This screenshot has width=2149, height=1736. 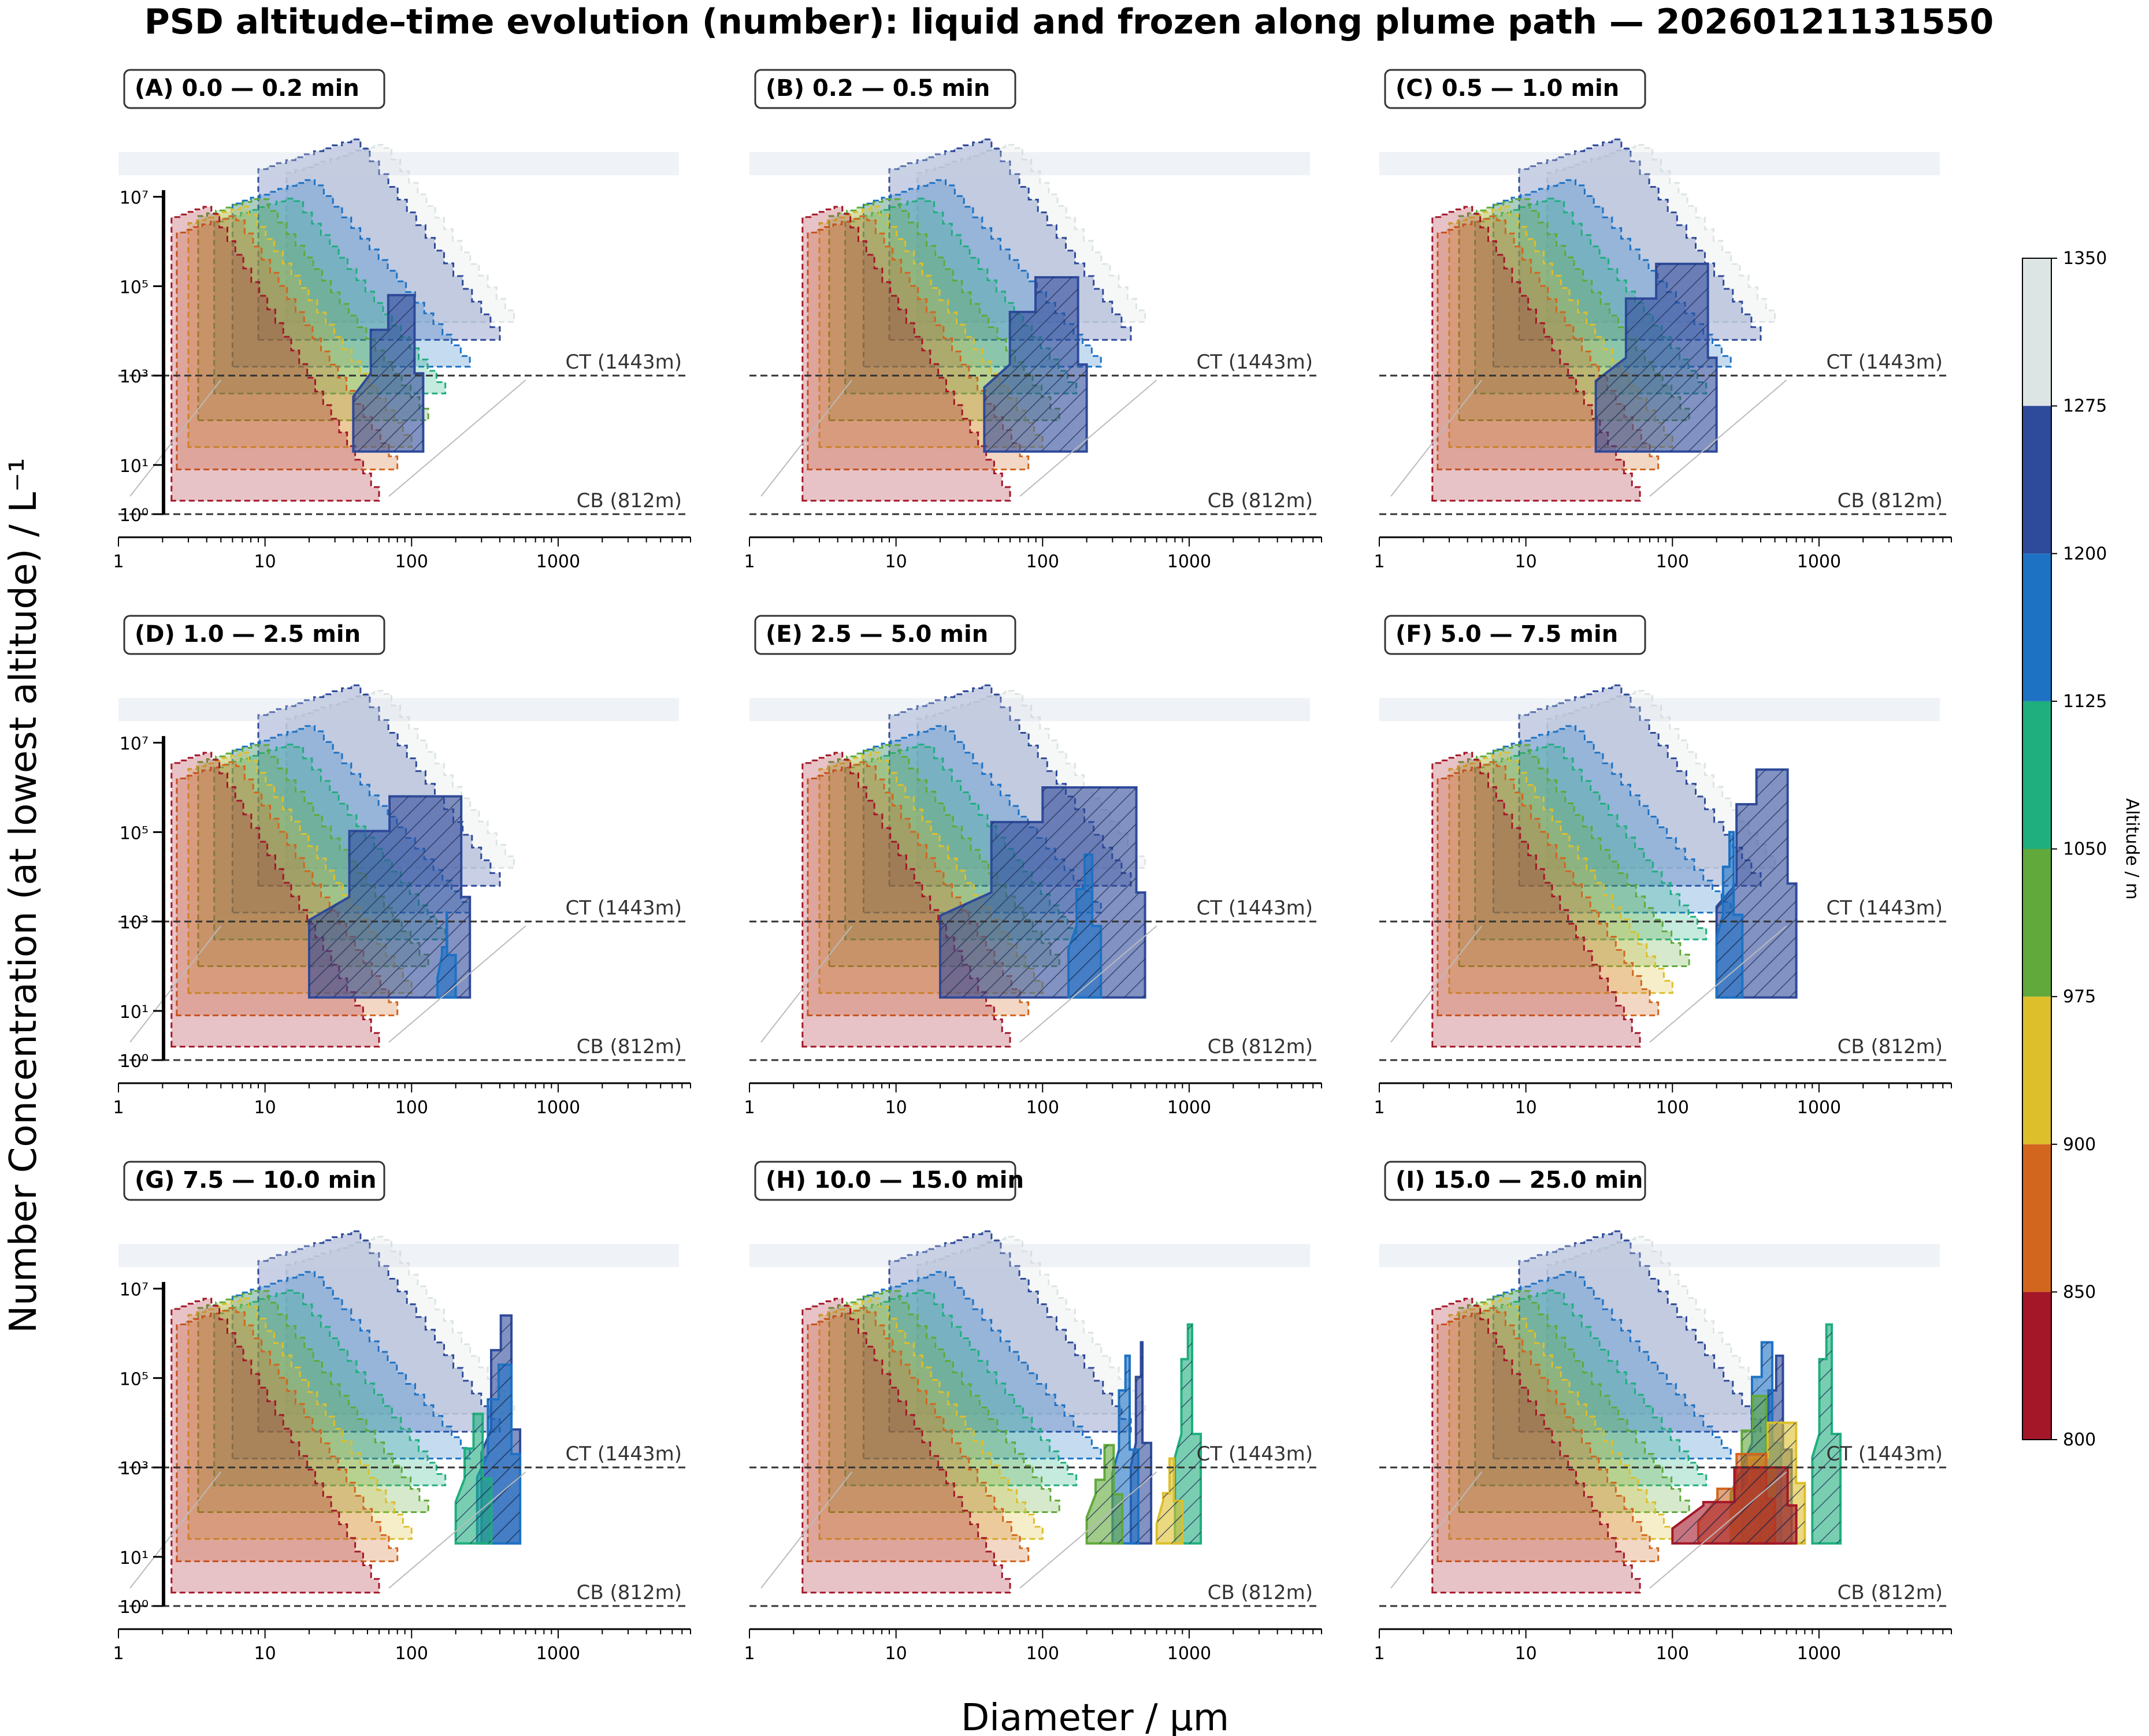 I want to click on panel-label: (E) 2.5 — 5.0 min, so click(x=877, y=634).